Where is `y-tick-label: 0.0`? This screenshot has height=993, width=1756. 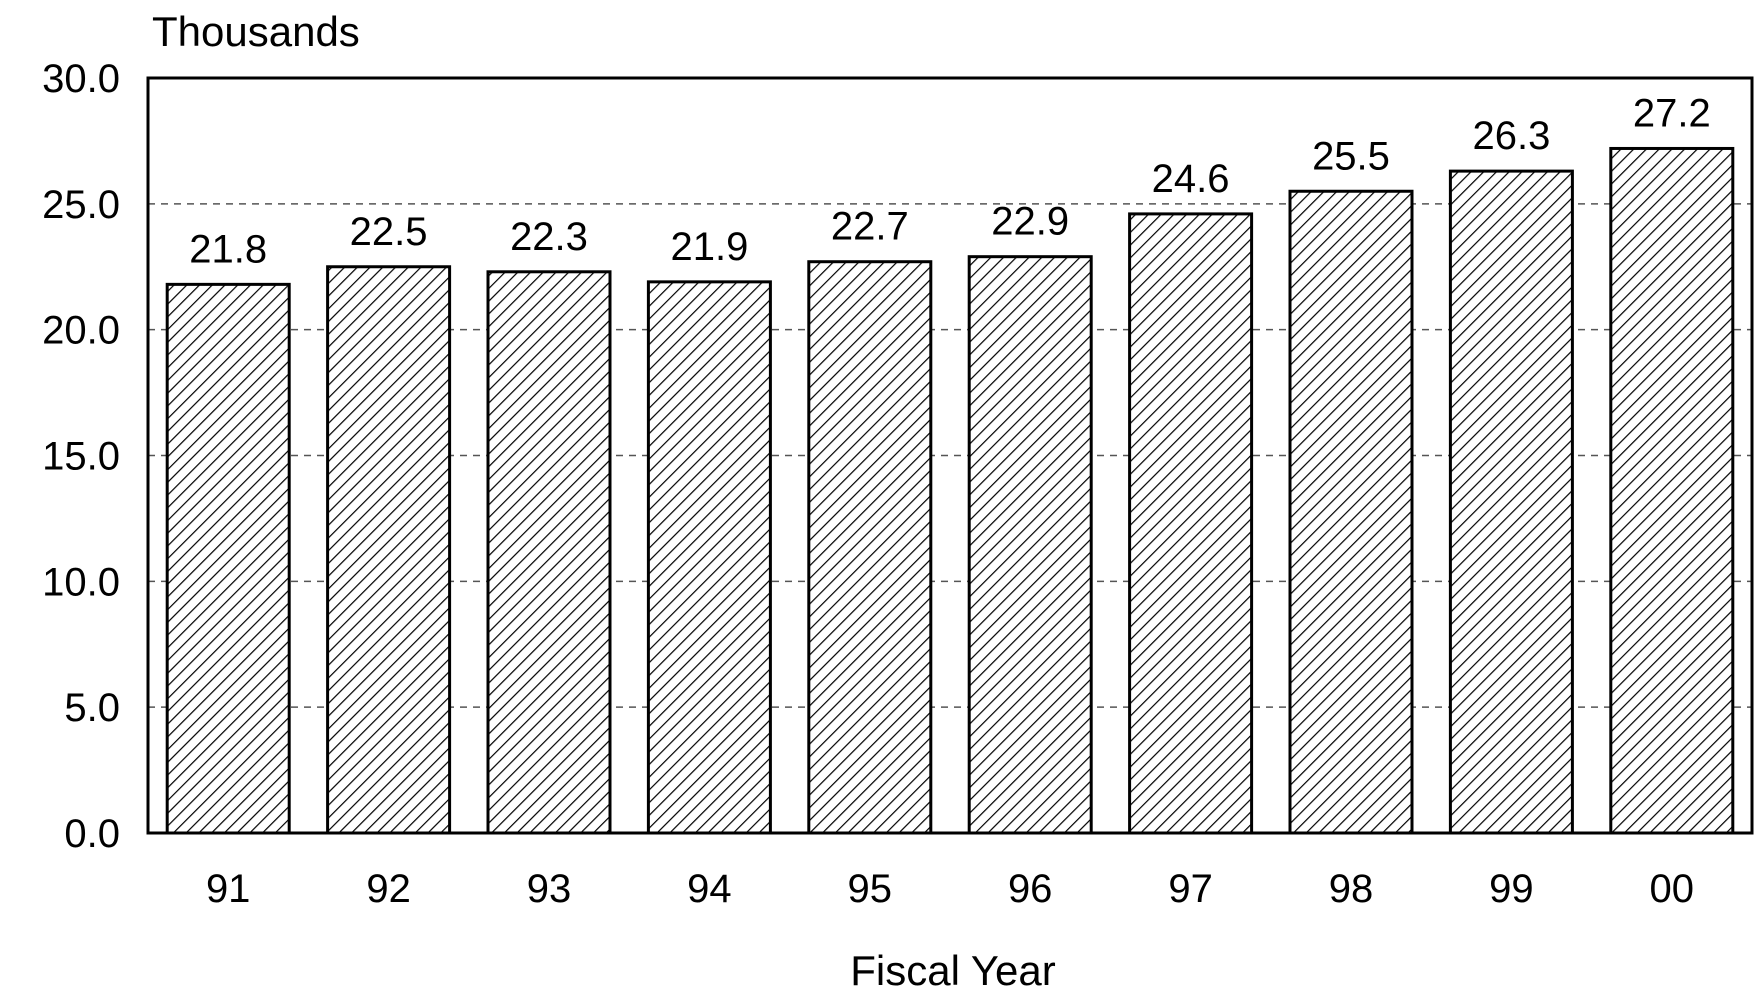
y-tick-label: 0.0 is located at coordinates (92, 834).